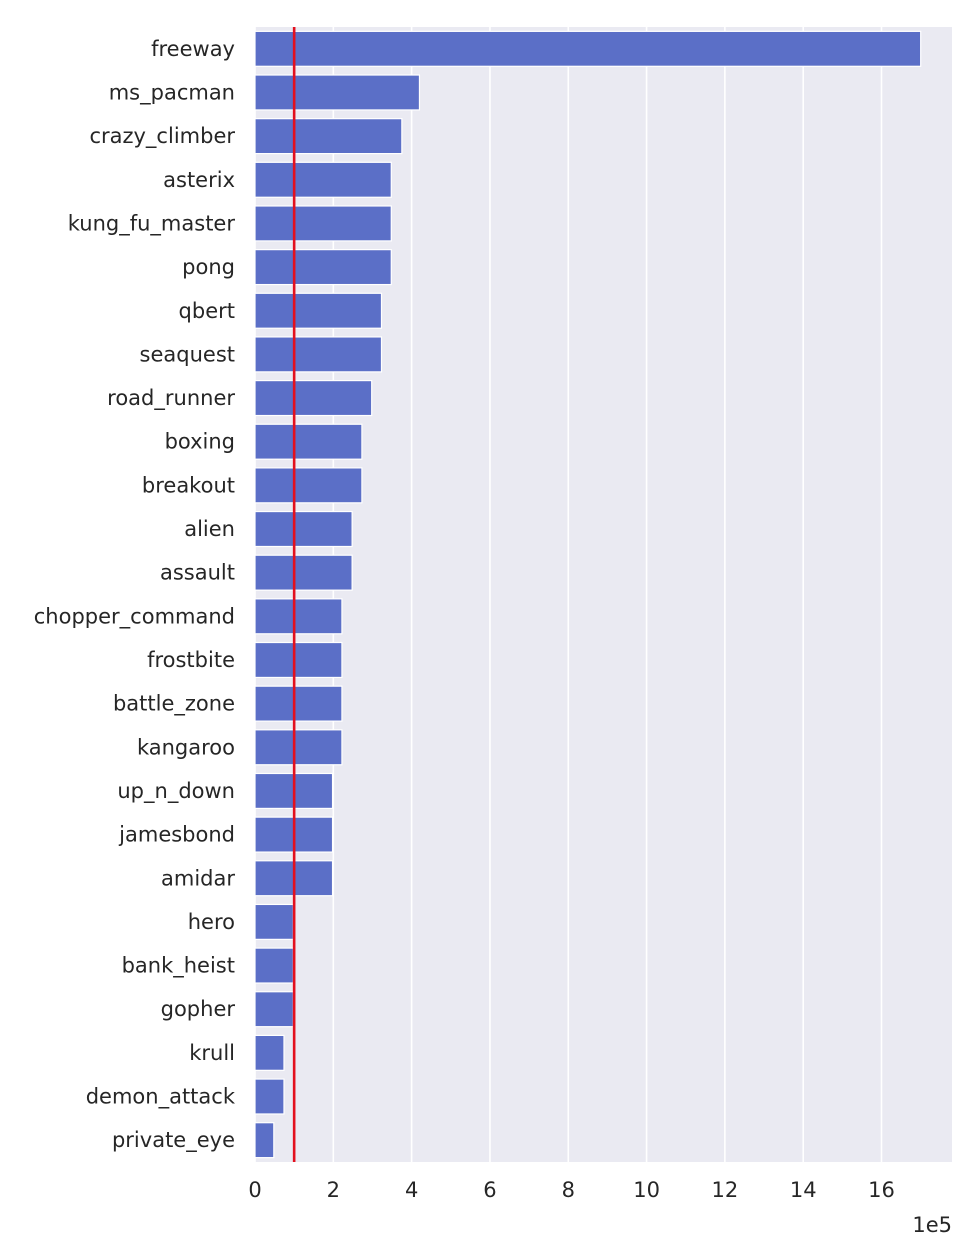  I want to click on category-label: bank_heist, so click(178, 966).